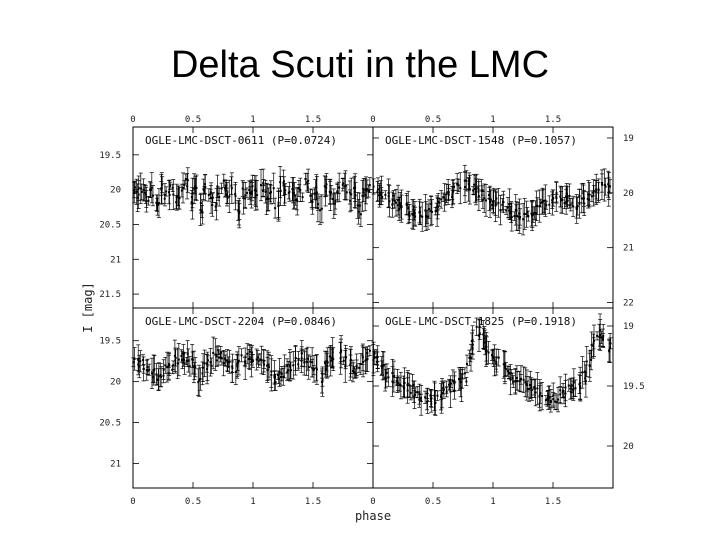 This screenshot has width=720, height=540. I want to click on x-tick-label: 0, so click(132, 120).